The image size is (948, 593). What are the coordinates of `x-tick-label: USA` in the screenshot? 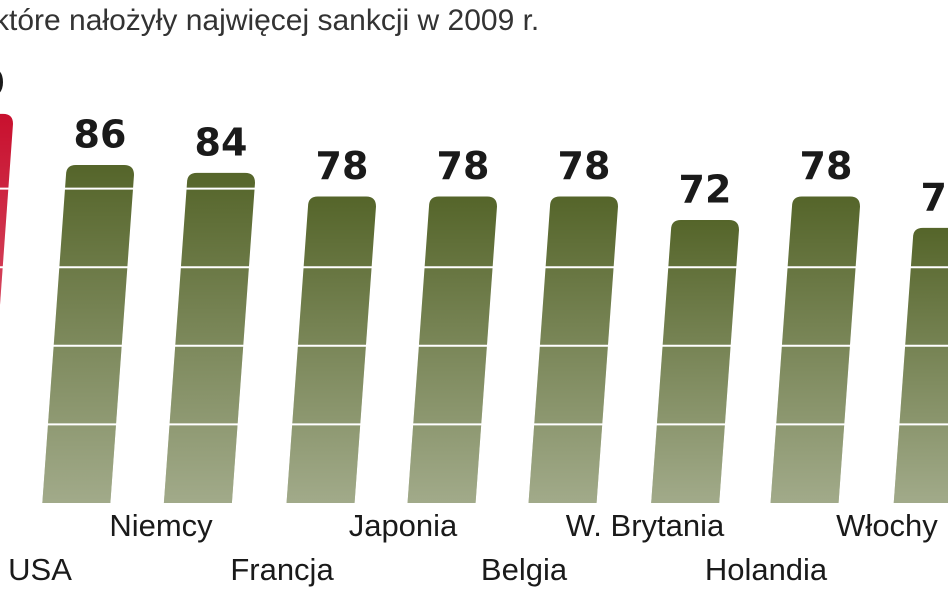 It's located at (40, 569).